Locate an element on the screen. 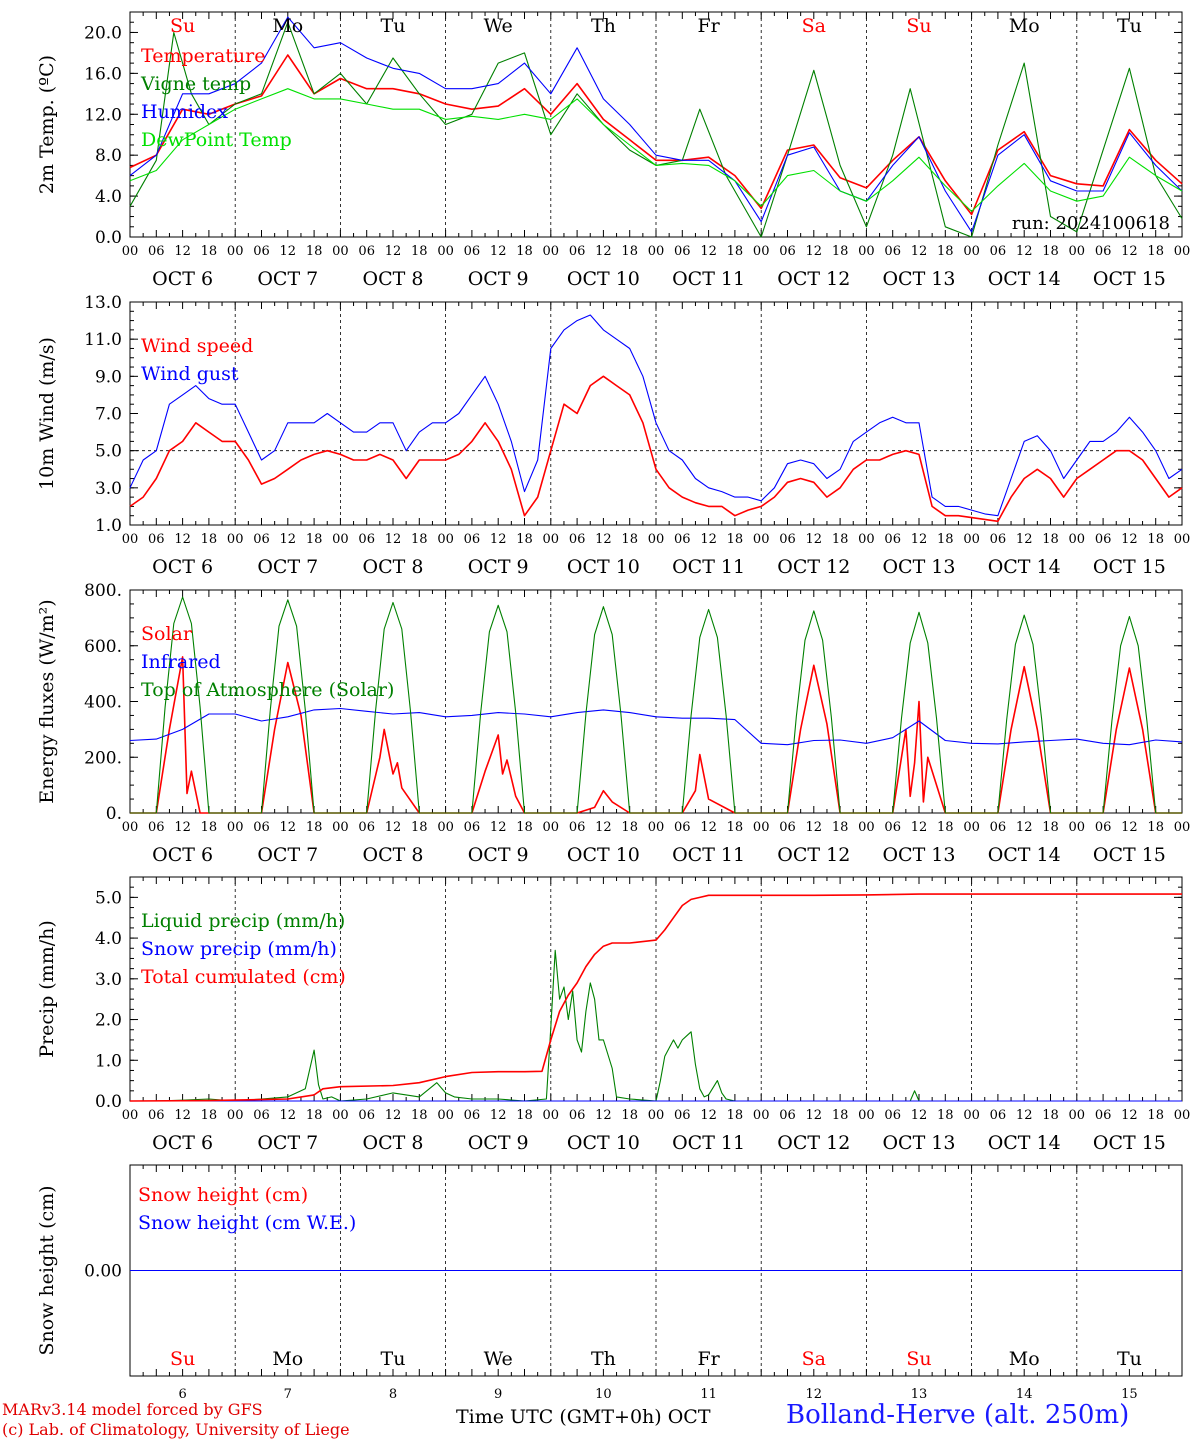  energy-legend-entry: Solar is located at coordinates (167, 634).